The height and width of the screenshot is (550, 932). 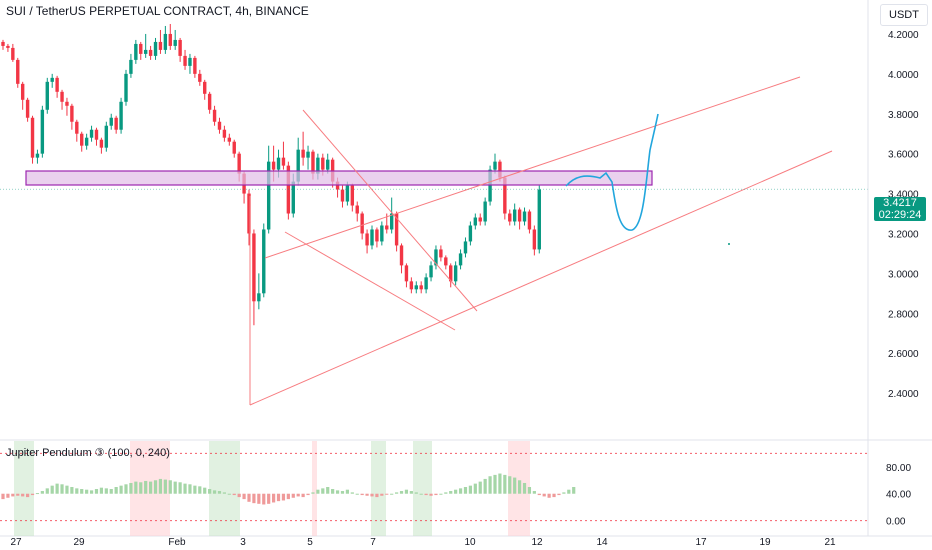 I want to click on price-tick-label: 4.0000, so click(x=903, y=75).